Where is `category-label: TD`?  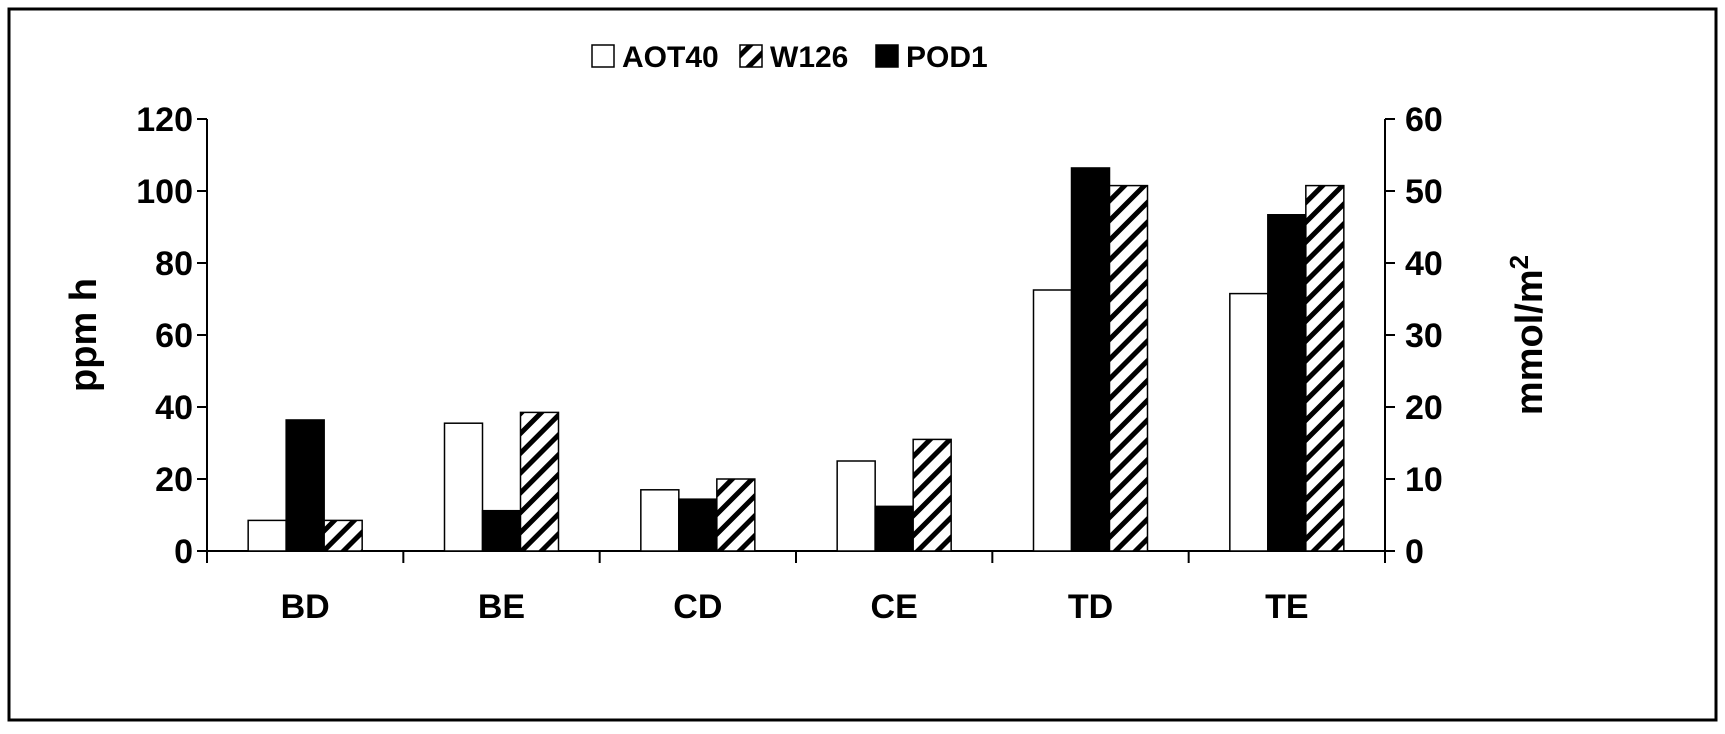
category-label: TD is located at coordinates (1090, 607).